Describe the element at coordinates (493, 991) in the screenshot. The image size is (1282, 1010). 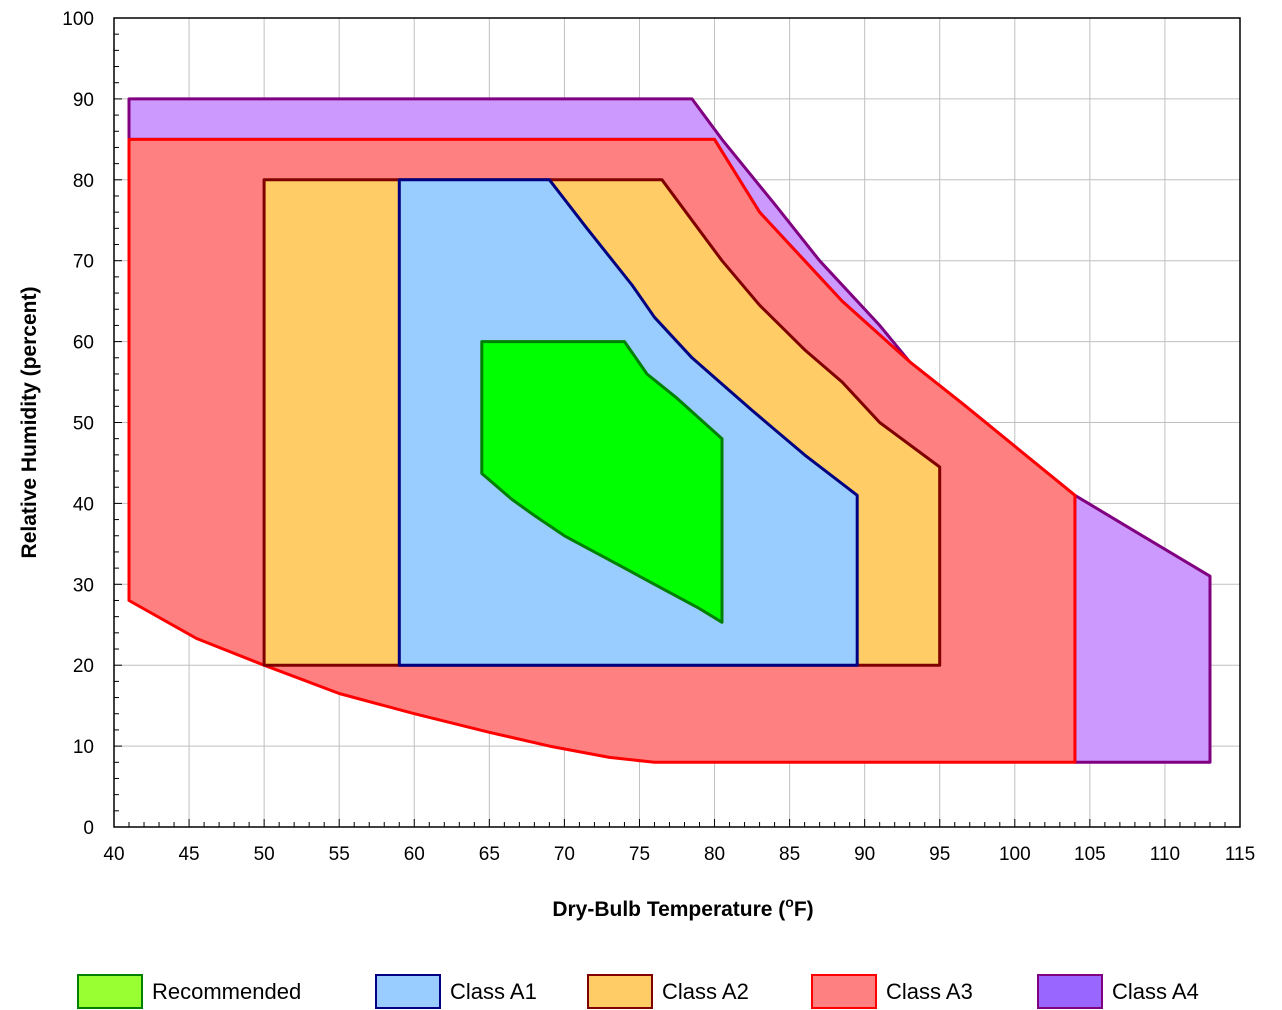
I see `legend-label-class-a1: Class A1` at that location.